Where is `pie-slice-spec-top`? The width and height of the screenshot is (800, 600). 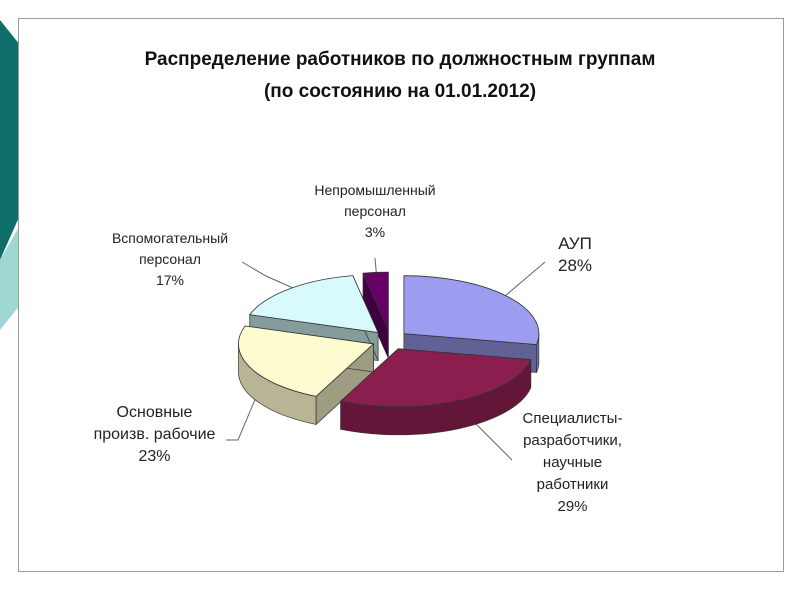 pie-slice-spec-top is located at coordinates (435, 378).